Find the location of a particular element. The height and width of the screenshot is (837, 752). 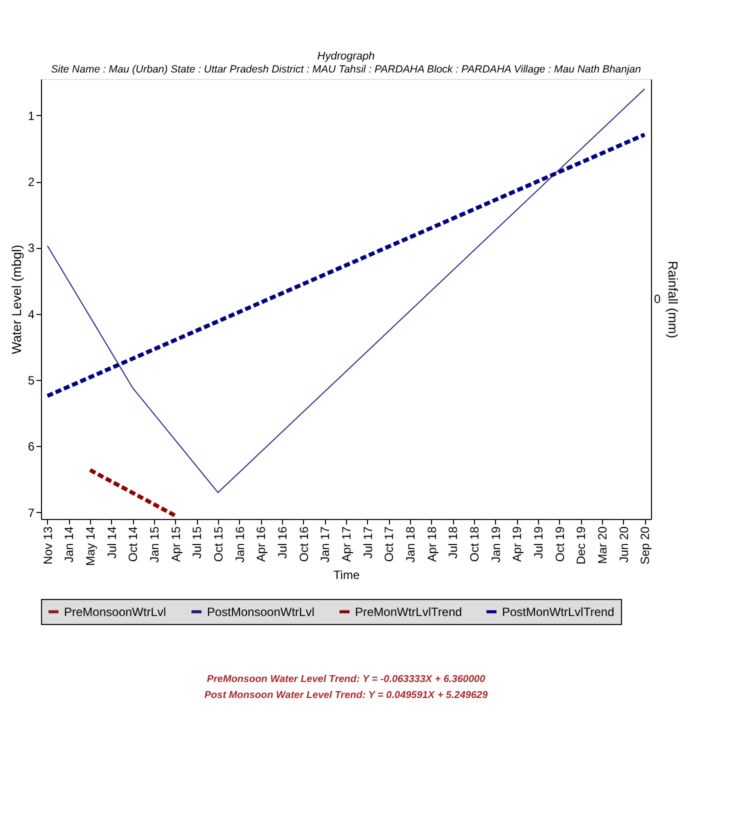

x-tick-label: Jul 16 is located at coordinates (283, 542).